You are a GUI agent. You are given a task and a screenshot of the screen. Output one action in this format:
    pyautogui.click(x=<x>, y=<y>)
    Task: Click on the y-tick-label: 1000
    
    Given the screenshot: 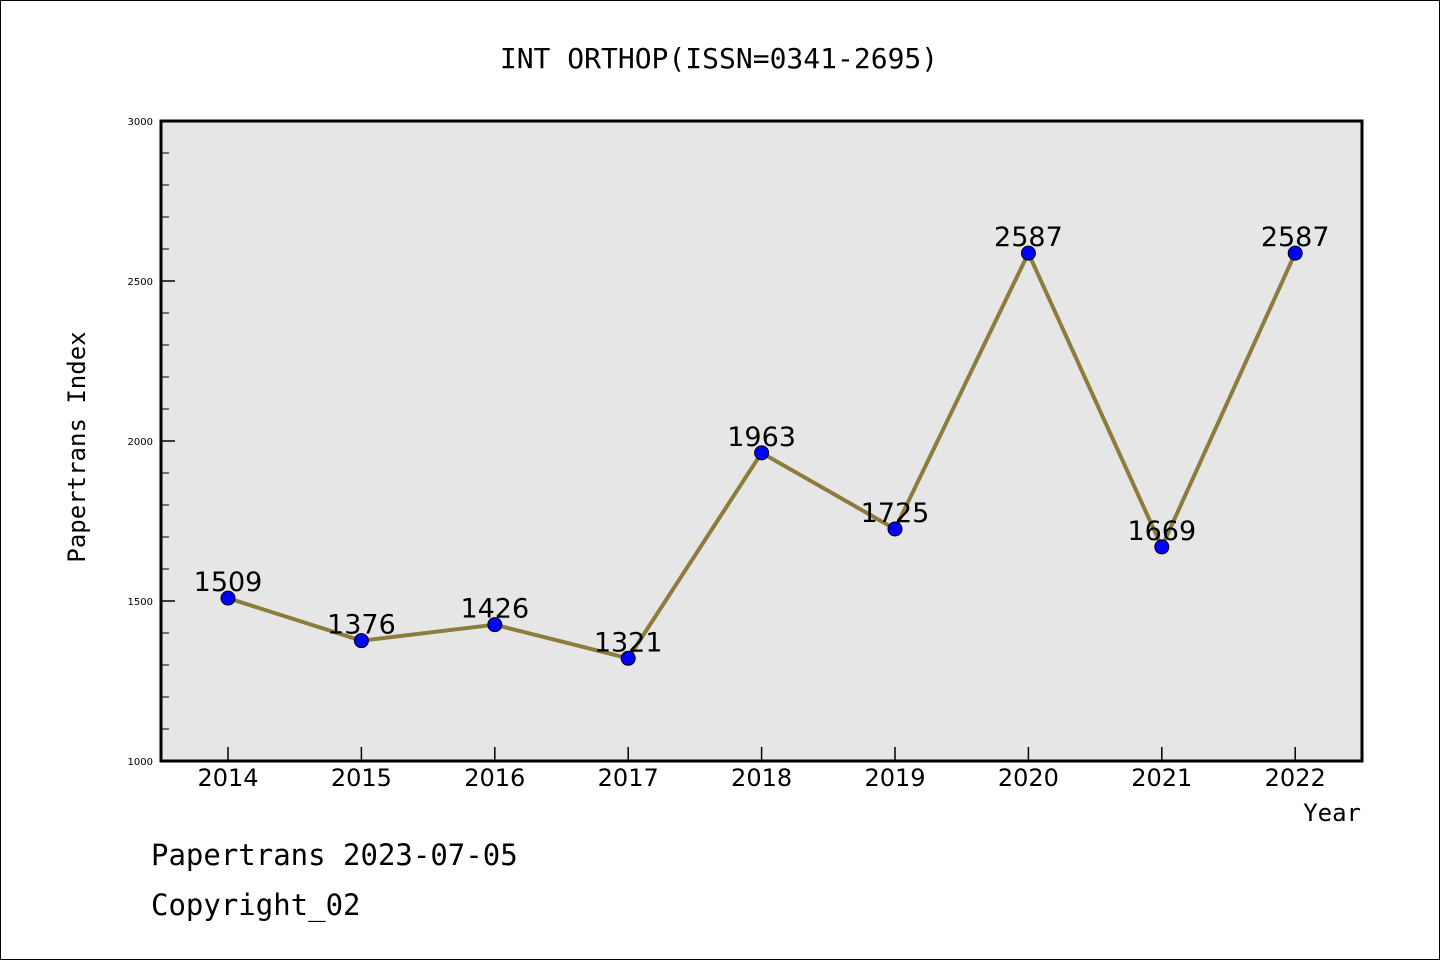 What is the action you would take?
    pyautogui.click(x=140, y=762)
    